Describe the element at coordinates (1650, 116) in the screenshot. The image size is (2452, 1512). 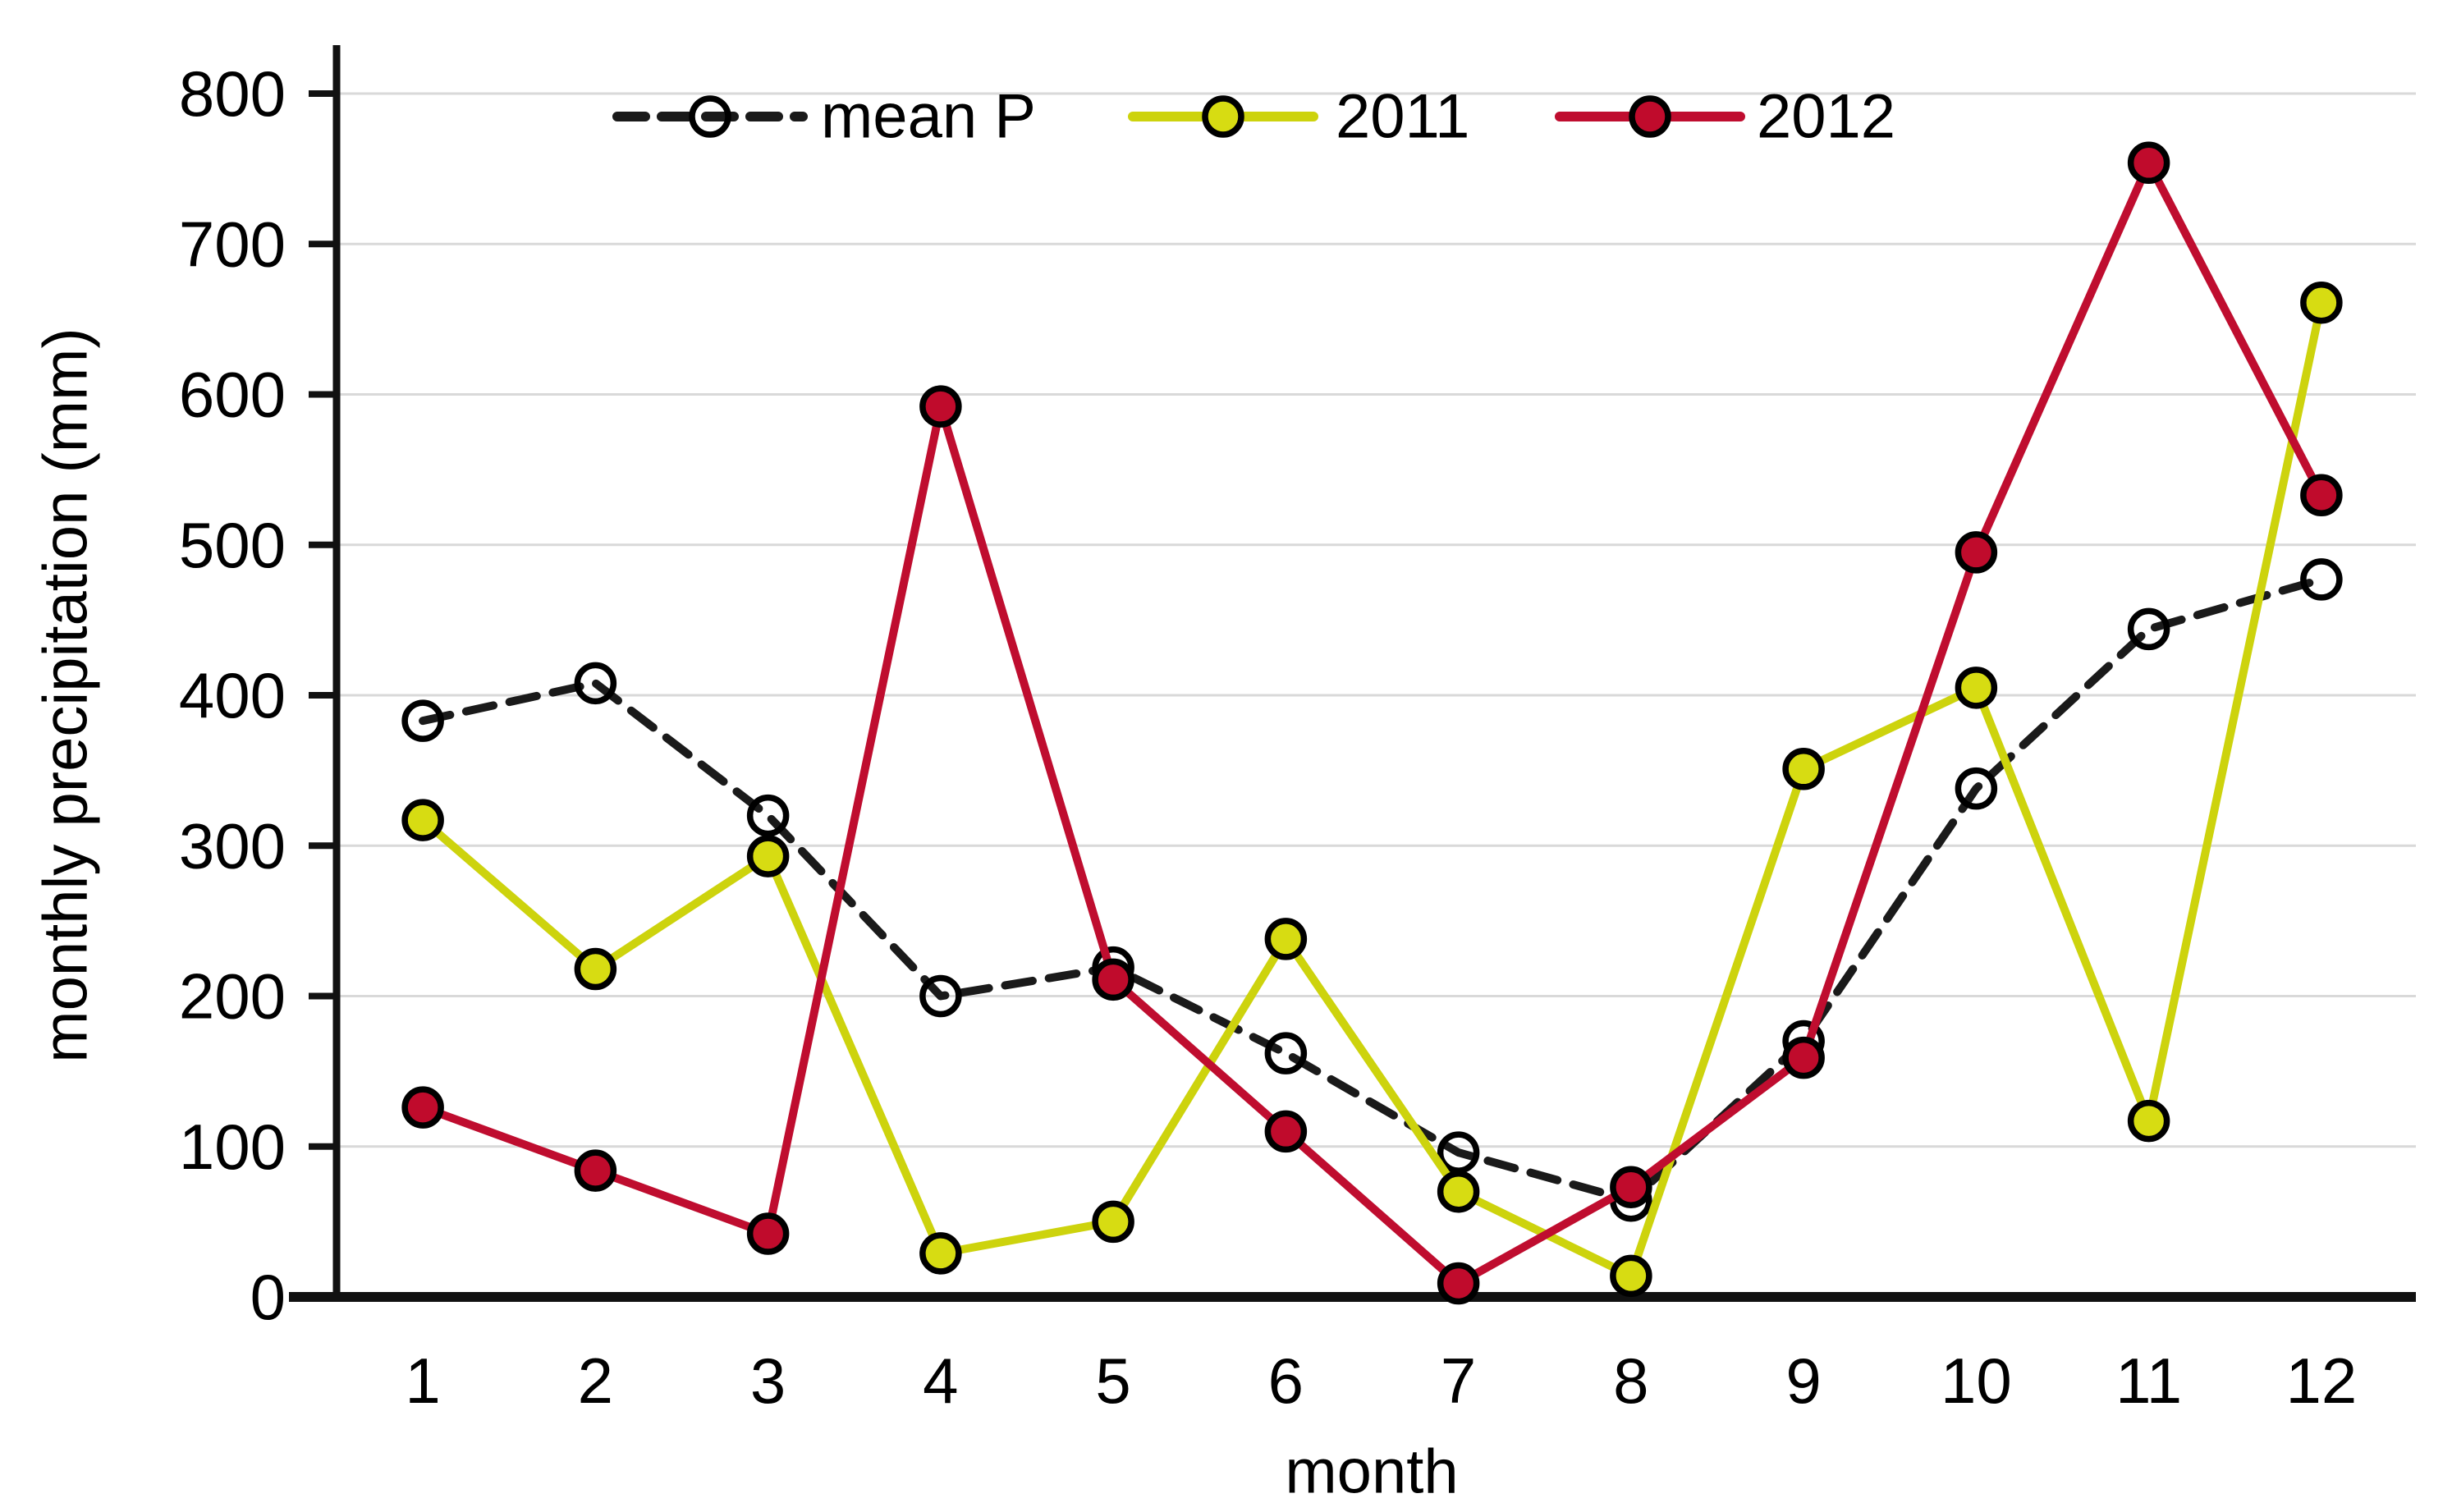
I see `legend-sample-marker-2012` at that location.